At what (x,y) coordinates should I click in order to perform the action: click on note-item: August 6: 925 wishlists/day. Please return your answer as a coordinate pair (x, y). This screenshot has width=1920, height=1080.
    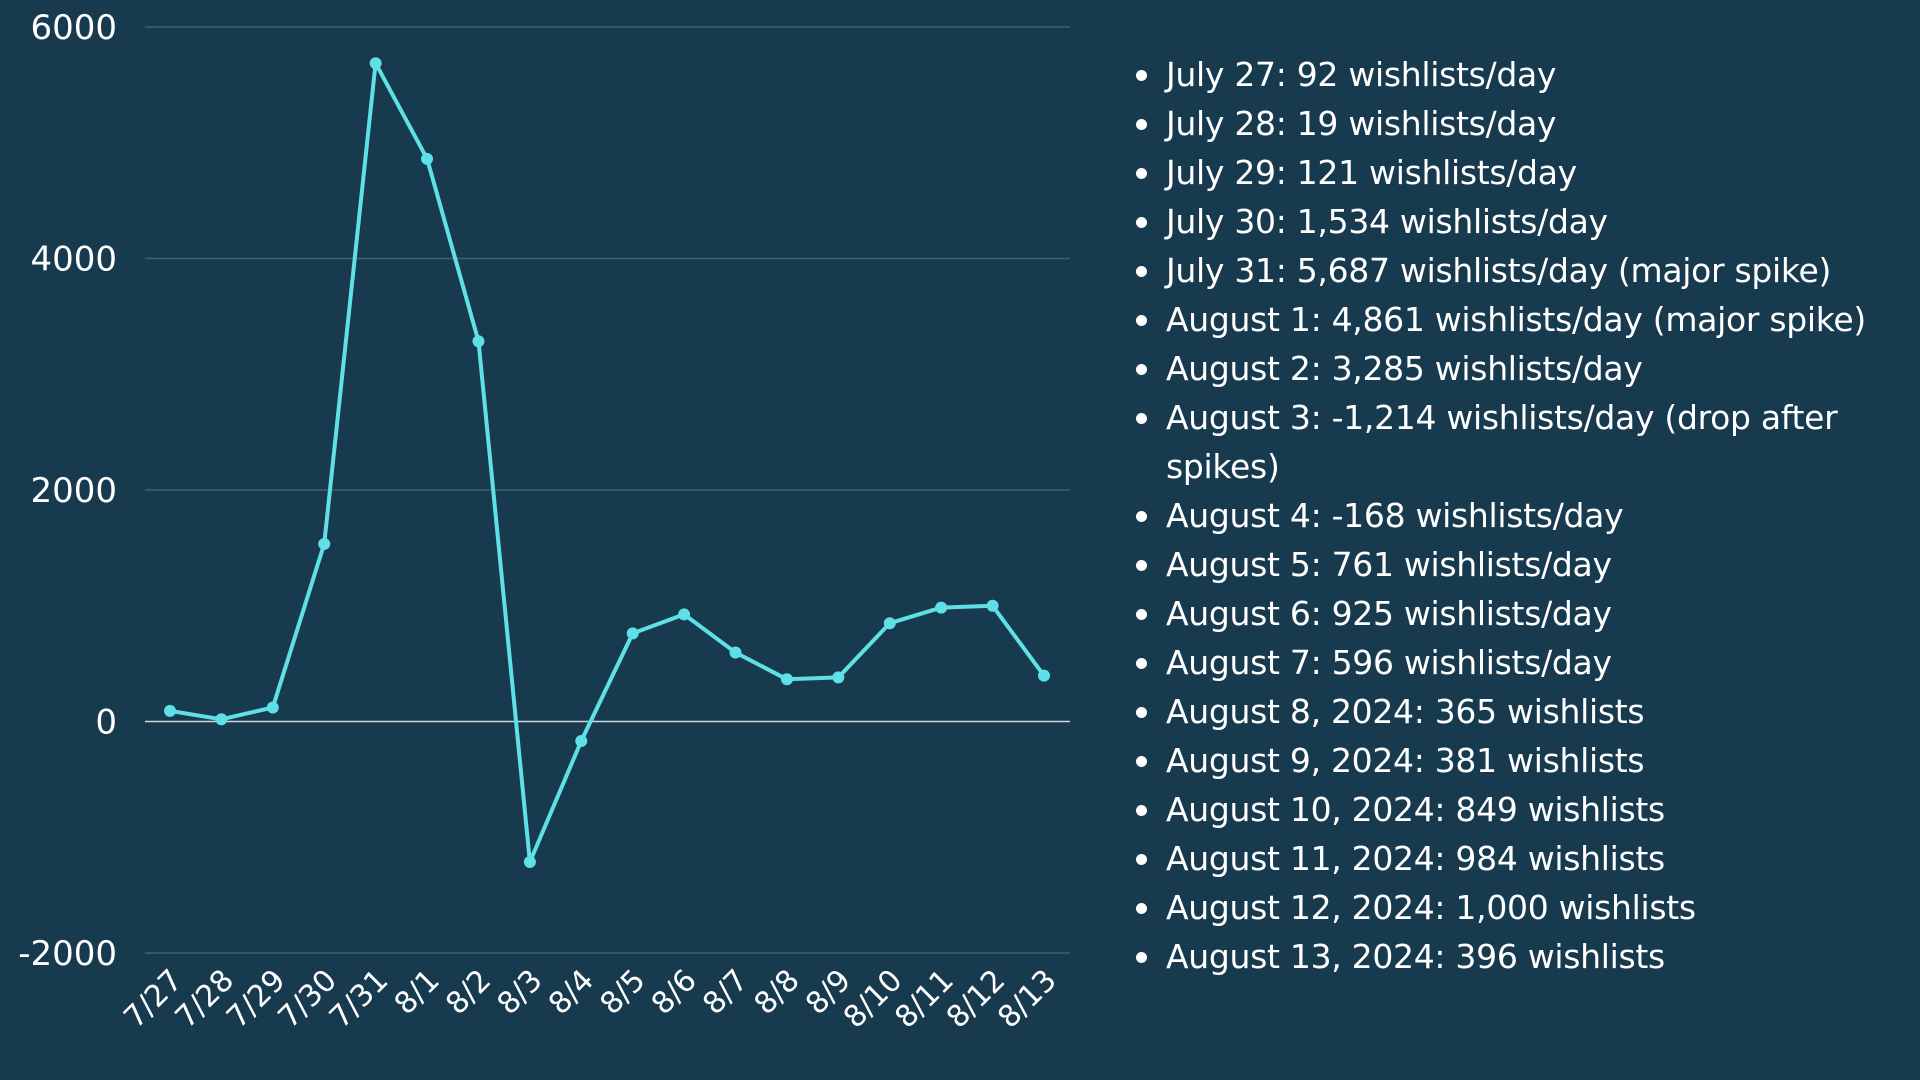
    Looking at the image, I should click on (1520, 613).